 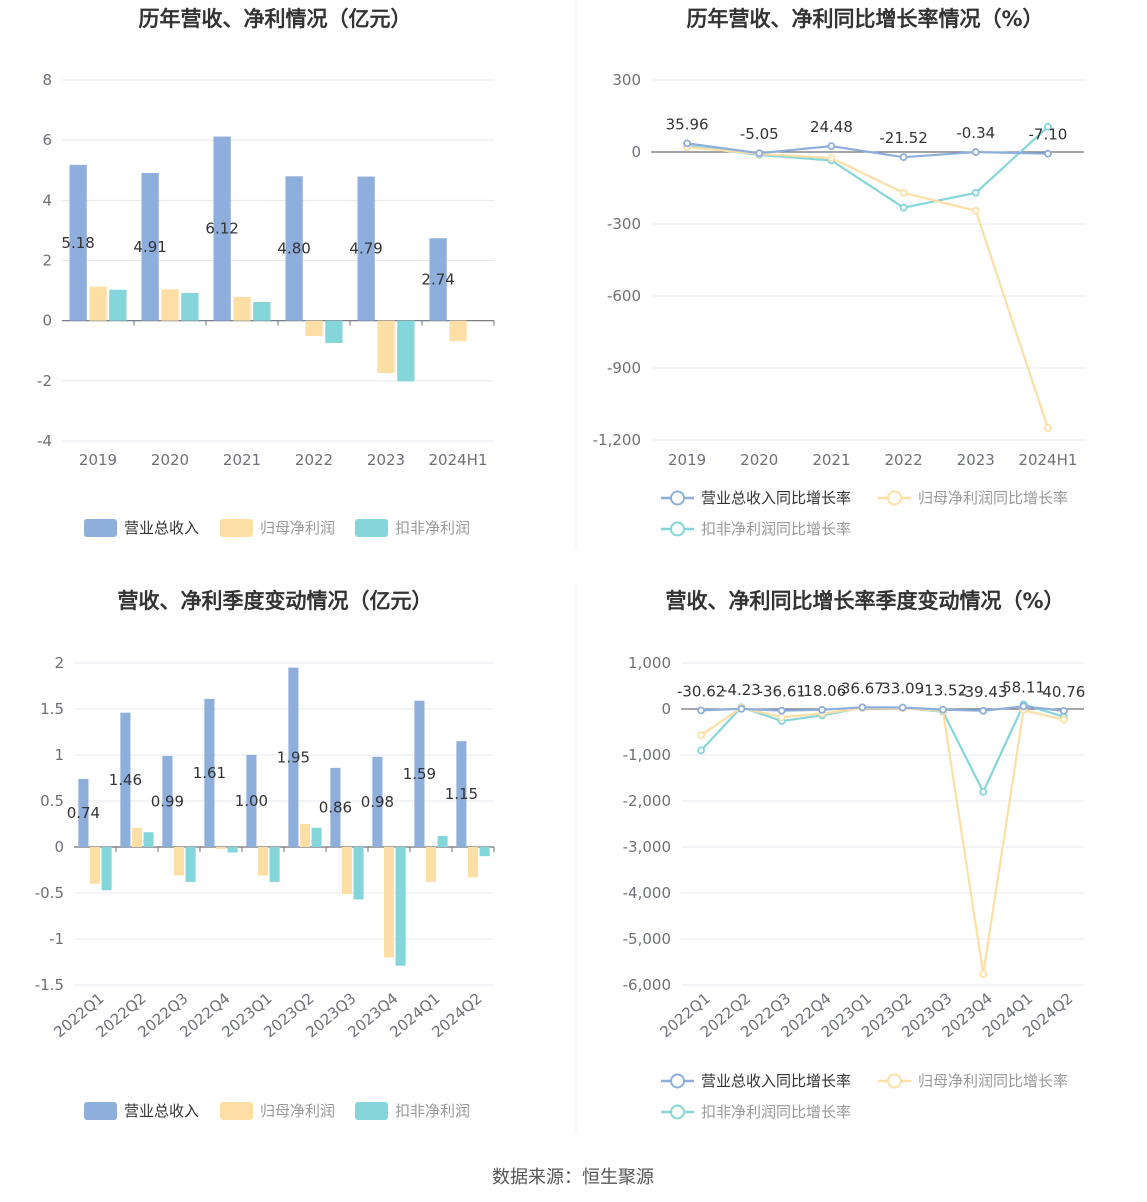 What do you see at coordinates (943, 691) in the screenshot?
I see `data-label: -13.52` at bounding box center [943, 691].